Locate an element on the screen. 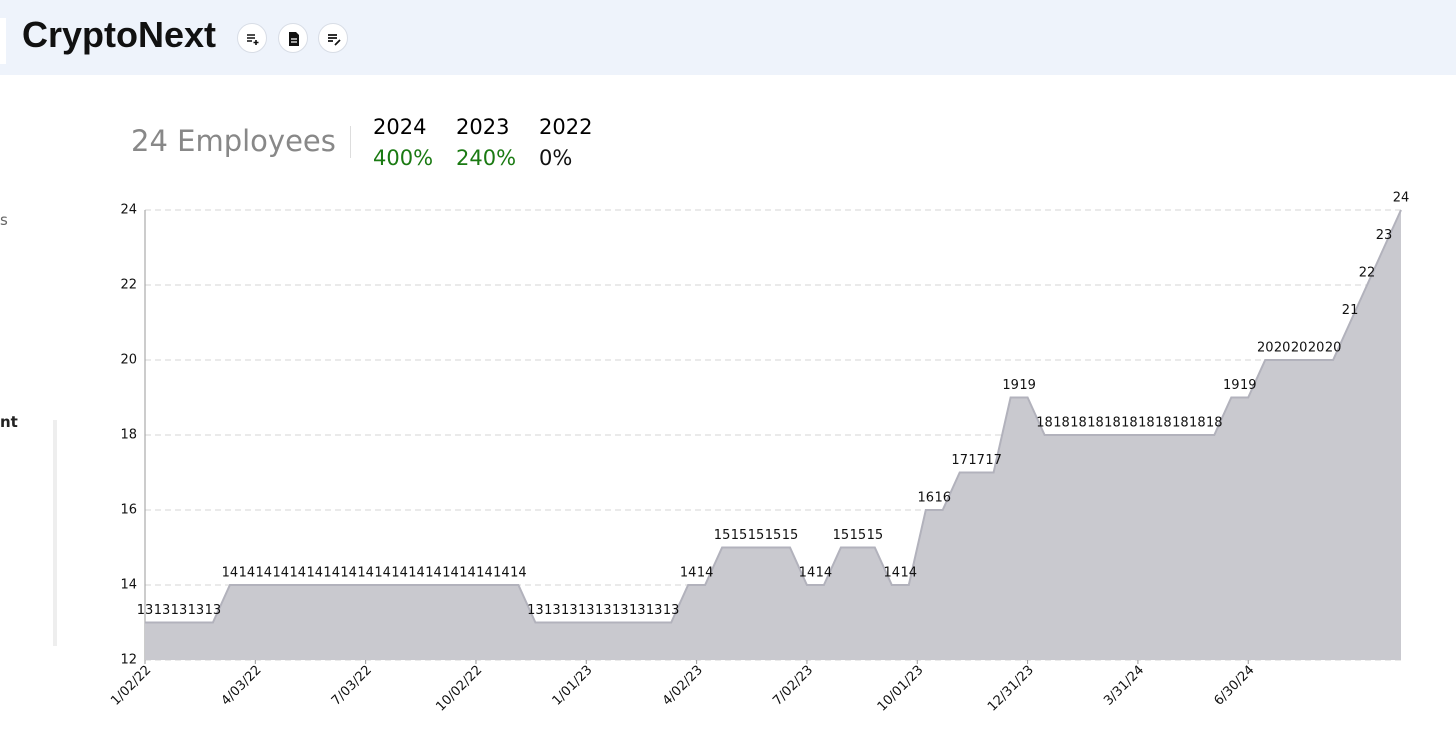  data-label: 23 is located at coordinates (1384, 235).